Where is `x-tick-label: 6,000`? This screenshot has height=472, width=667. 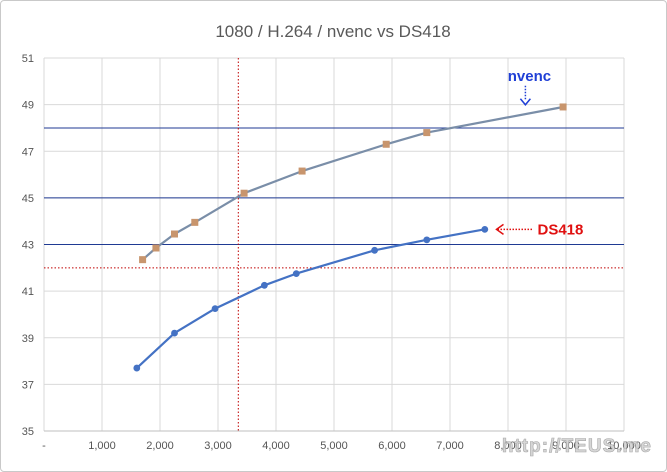
x-tick-label: 6,000 is located at coordinates (392, 446).